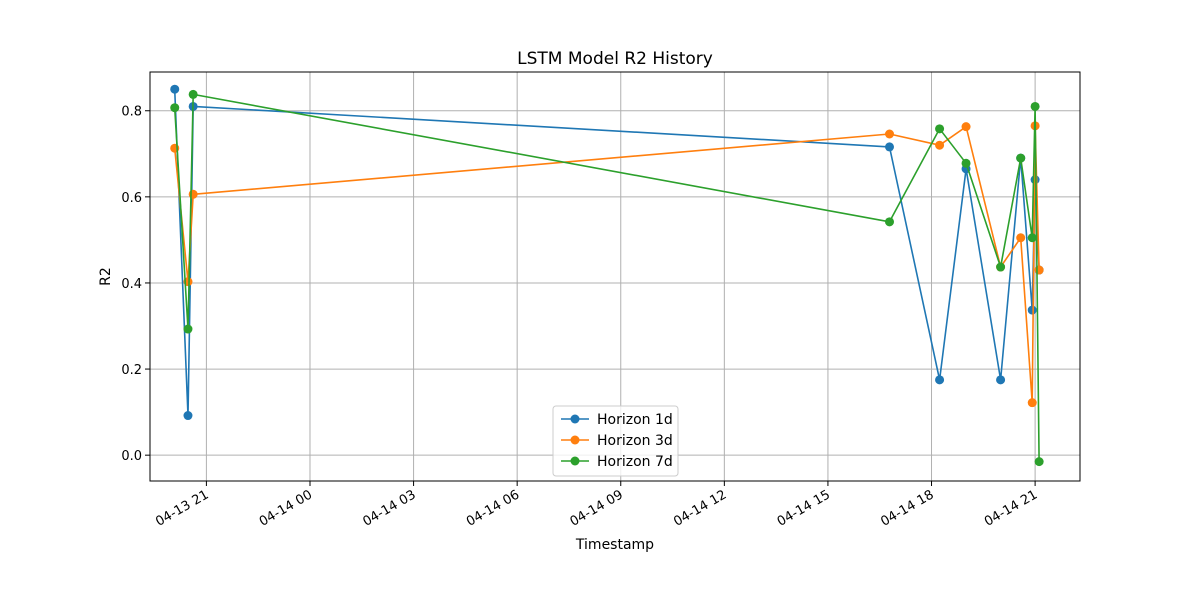  I want to click on y-axis-label: R2, so click(106, 276).